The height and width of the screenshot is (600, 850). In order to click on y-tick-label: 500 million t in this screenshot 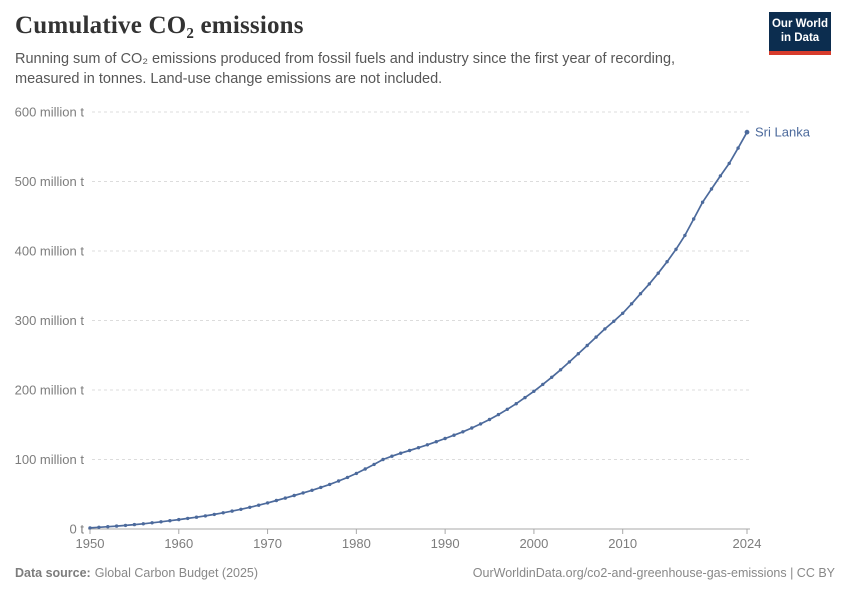, I will do `click(50, 181)`.